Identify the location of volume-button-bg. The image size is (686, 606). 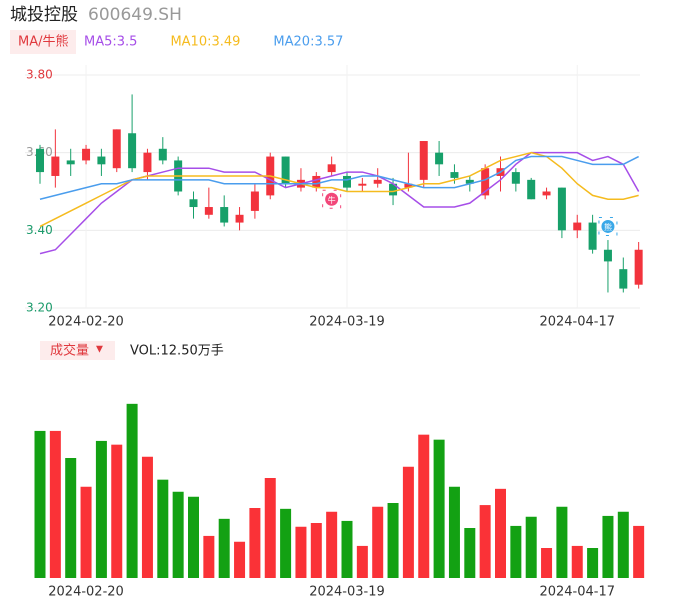
(77, 350).